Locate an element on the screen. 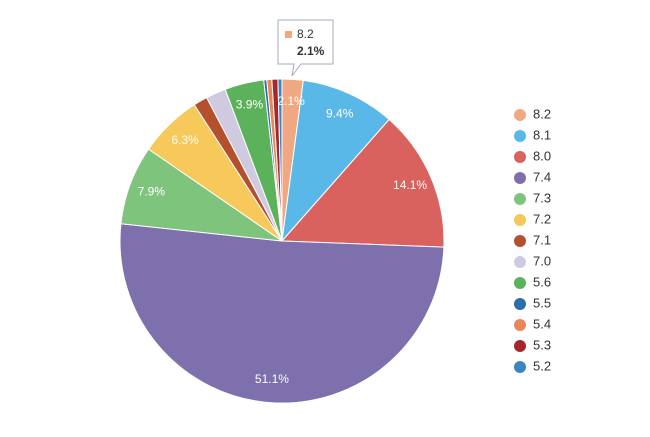  legend: 8.2 8.1 8.0 7.4 7.3 7.2 7.1 7.0 5.6 5.5 5.4 5.3 5.2 is located at coordinates (532, 239).